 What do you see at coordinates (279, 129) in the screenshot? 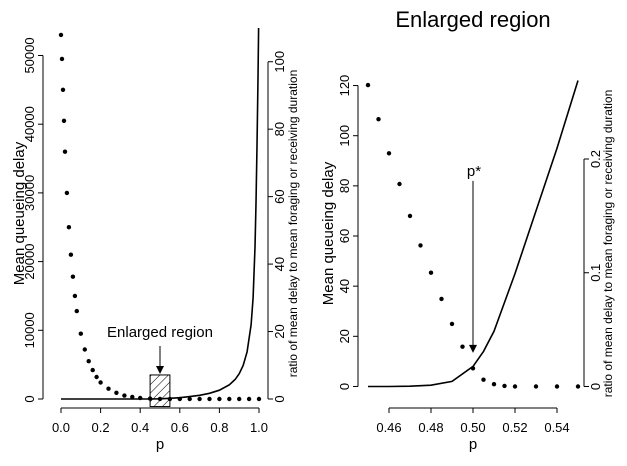
I see `y2-tick-label: 80` at bounding box center [279, 129].